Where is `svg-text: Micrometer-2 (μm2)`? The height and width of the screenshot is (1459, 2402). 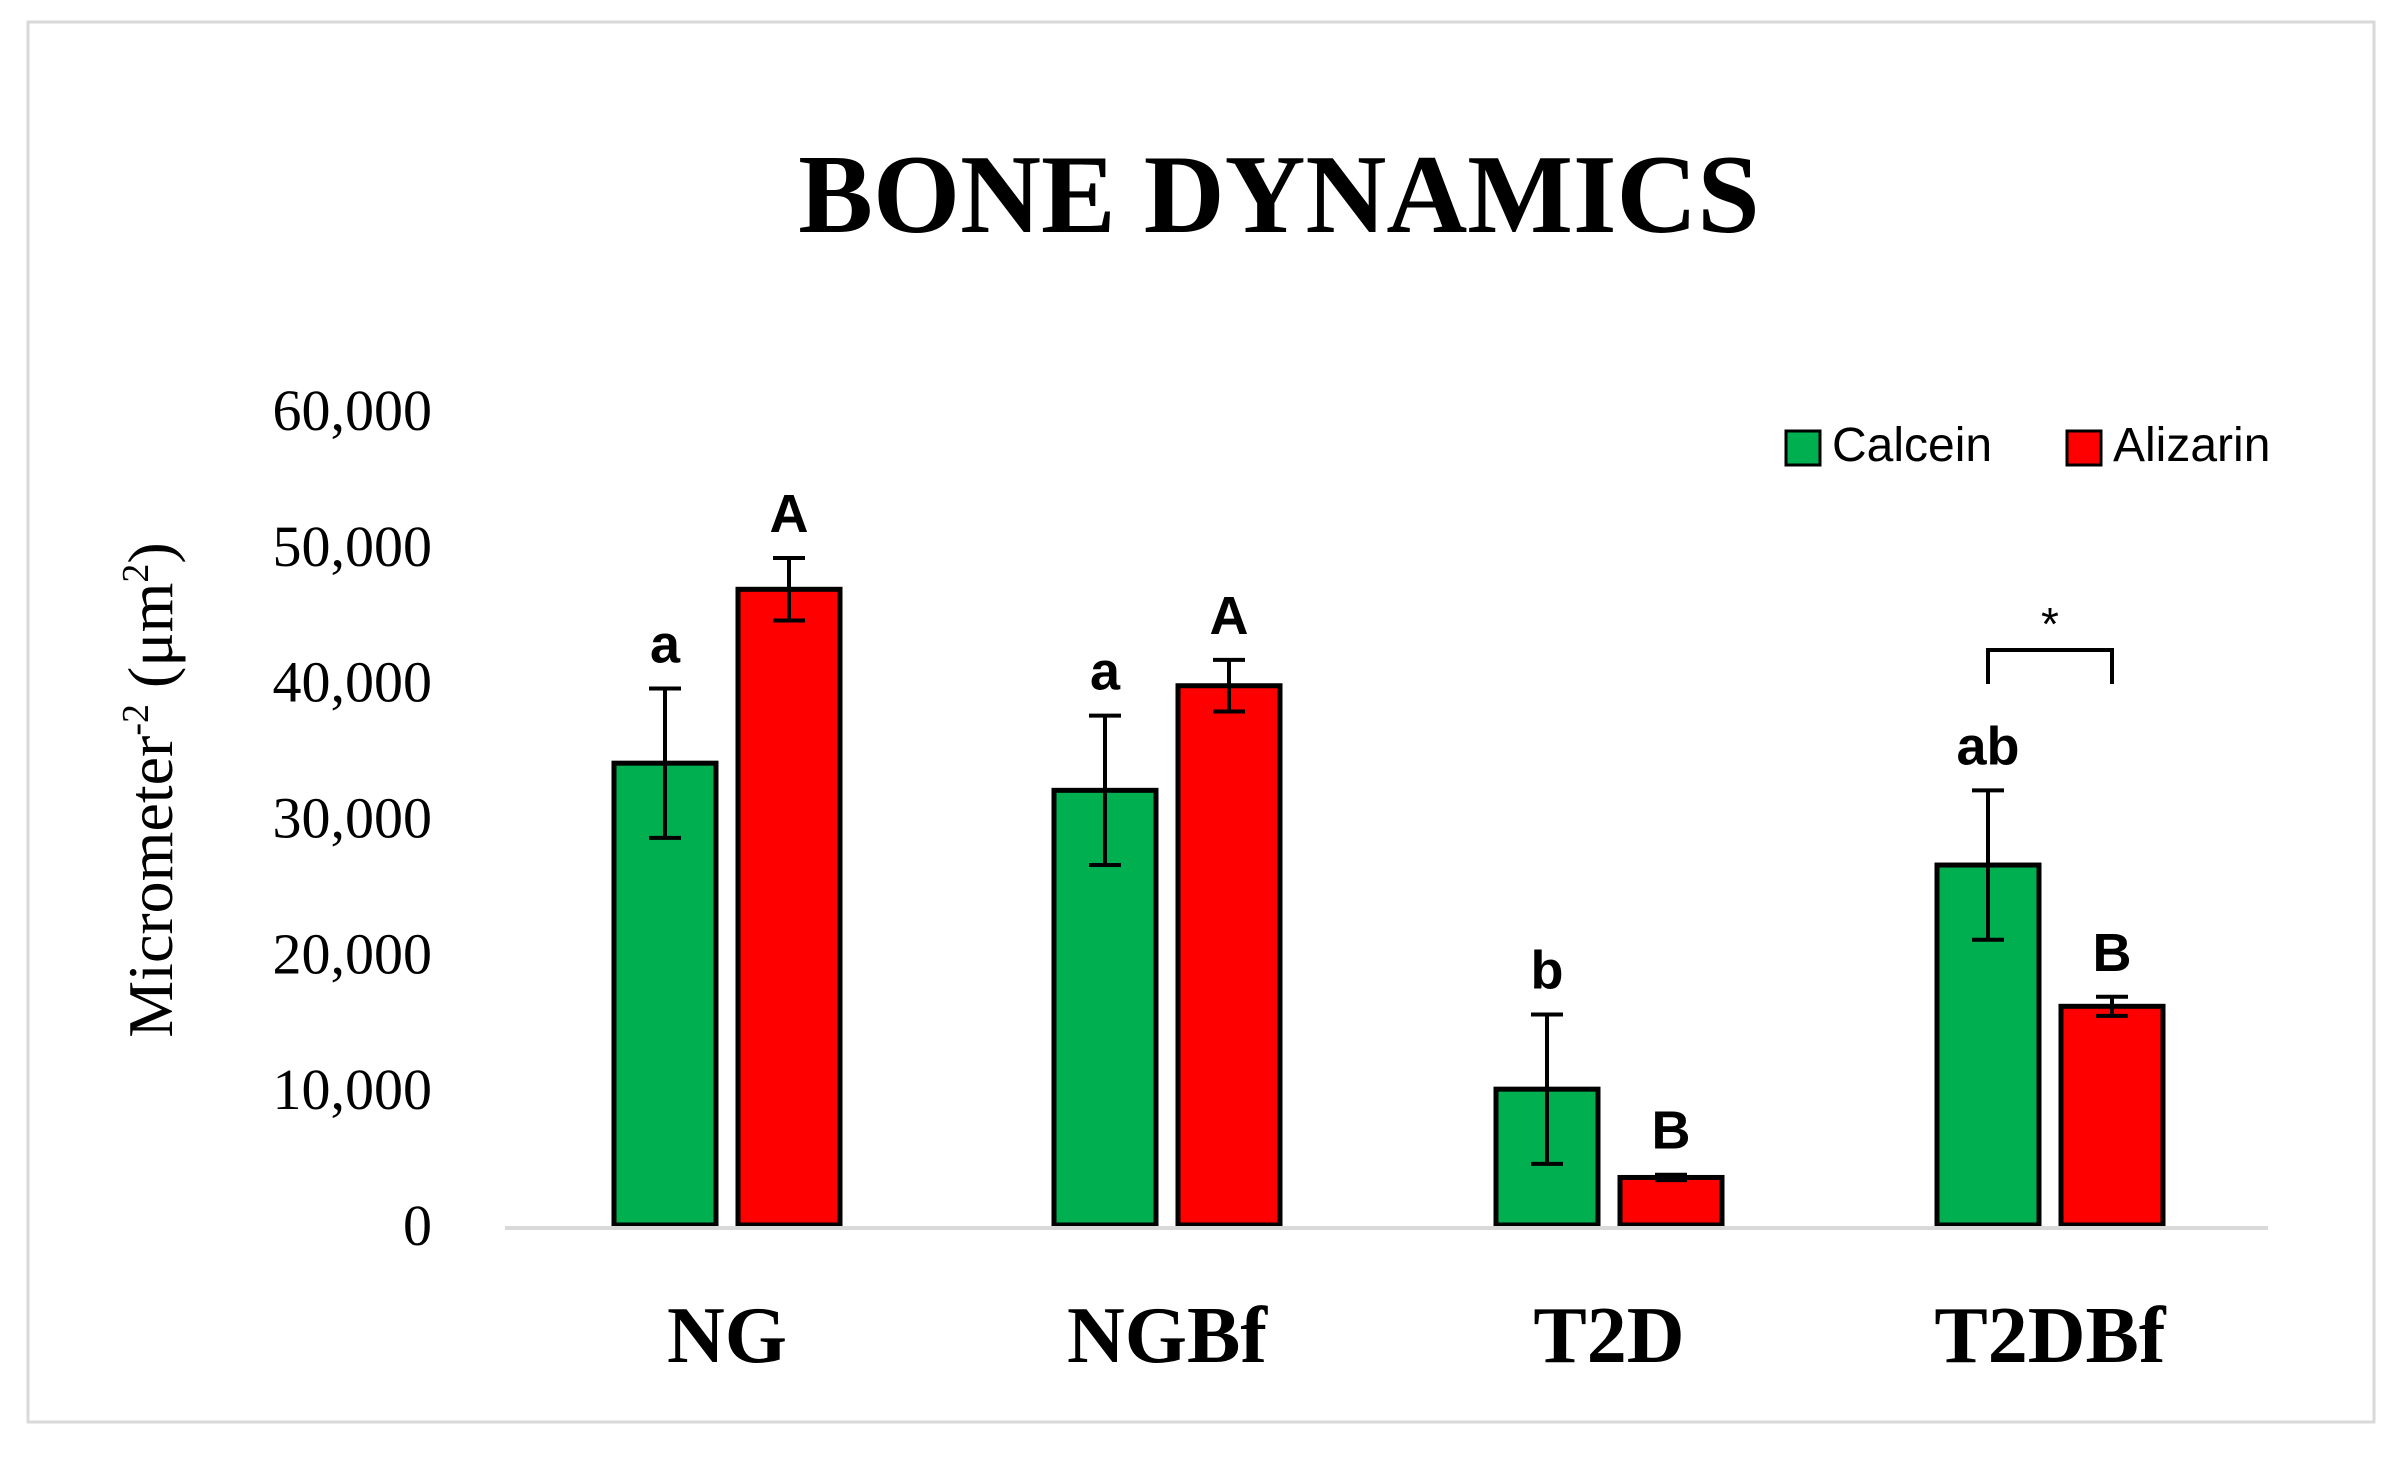 svg-text: Micrometer-2 (μm2) is located at coordinates (150, 789).